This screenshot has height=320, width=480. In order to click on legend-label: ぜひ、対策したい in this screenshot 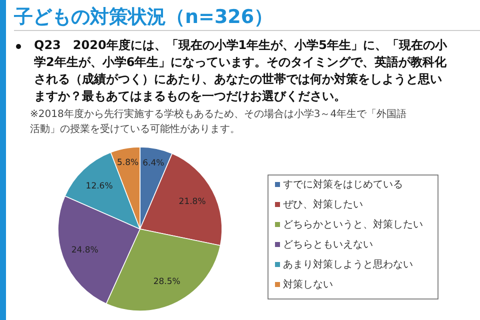, I will do `click(323, 204)`.